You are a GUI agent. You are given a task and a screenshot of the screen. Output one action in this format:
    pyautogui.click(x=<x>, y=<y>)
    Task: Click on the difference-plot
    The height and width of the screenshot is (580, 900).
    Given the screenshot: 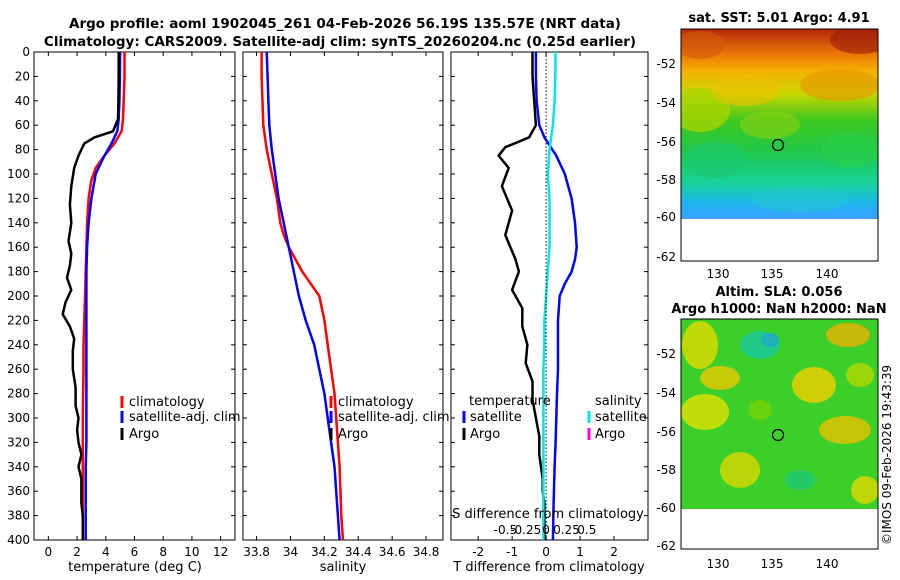 What is the action you would take?
    pyautogui.click(x=537, y=296)
    